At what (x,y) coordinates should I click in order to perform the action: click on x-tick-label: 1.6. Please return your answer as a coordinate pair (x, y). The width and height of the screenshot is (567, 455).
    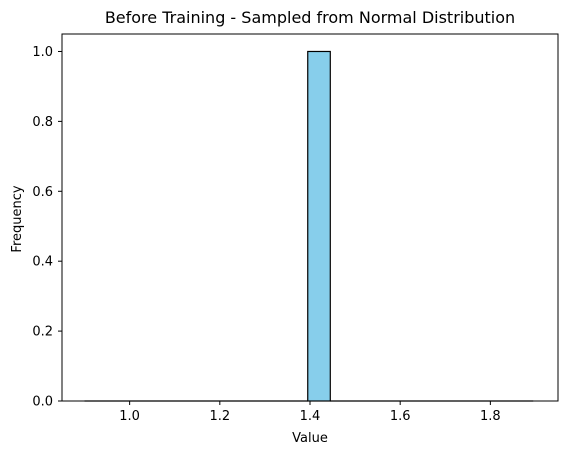
    Looking at the image, I should click on (400, 416).